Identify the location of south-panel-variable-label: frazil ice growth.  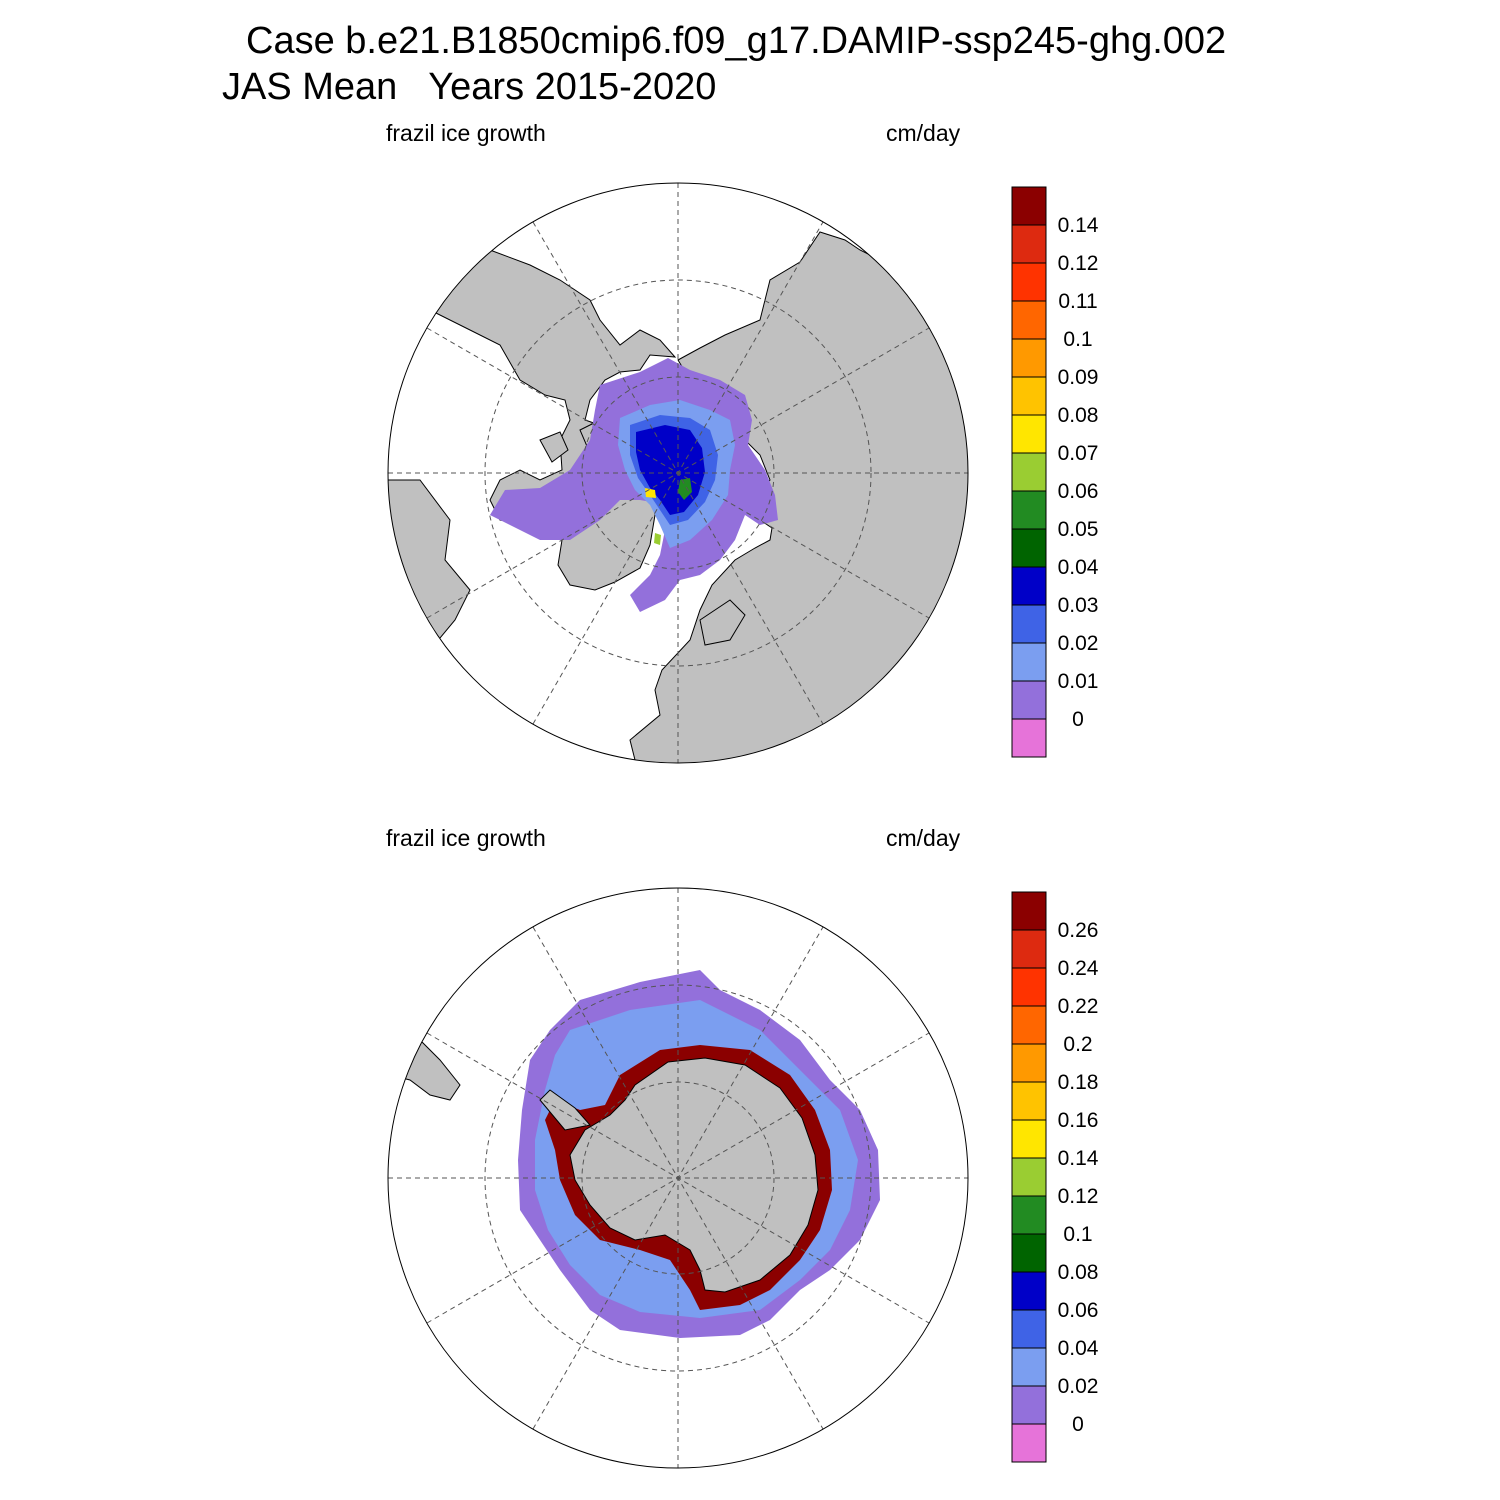
(466, 838).